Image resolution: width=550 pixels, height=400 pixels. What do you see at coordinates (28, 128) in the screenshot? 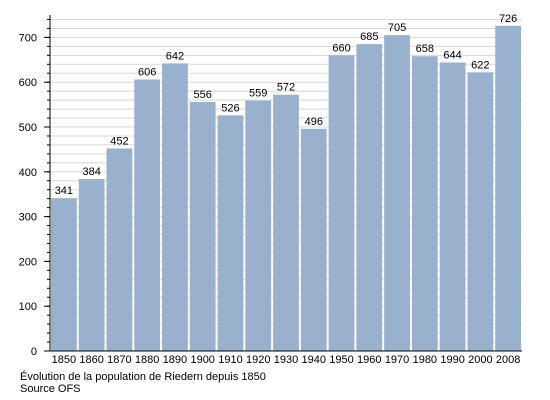
I see `y-tick-label-500: 500` at bounding box center [28, 128].